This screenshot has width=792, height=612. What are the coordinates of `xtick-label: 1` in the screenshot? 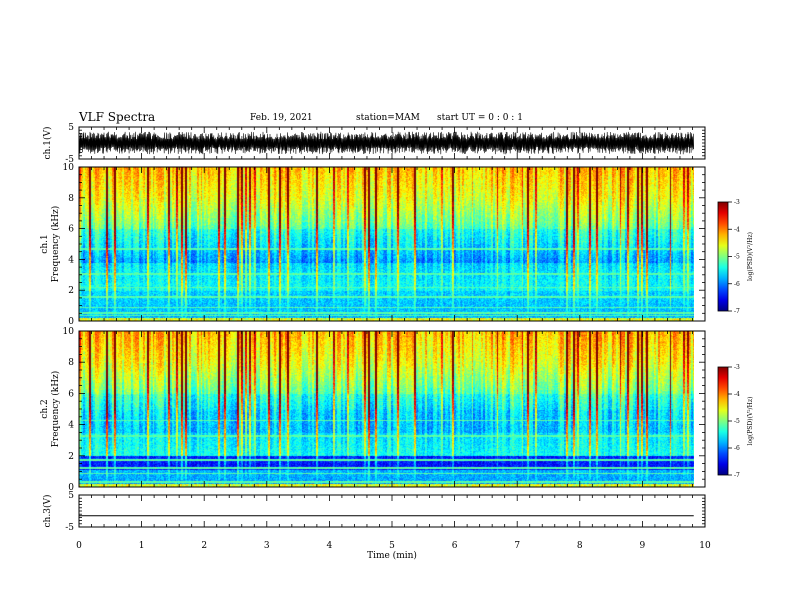 It's located at (142, 546).